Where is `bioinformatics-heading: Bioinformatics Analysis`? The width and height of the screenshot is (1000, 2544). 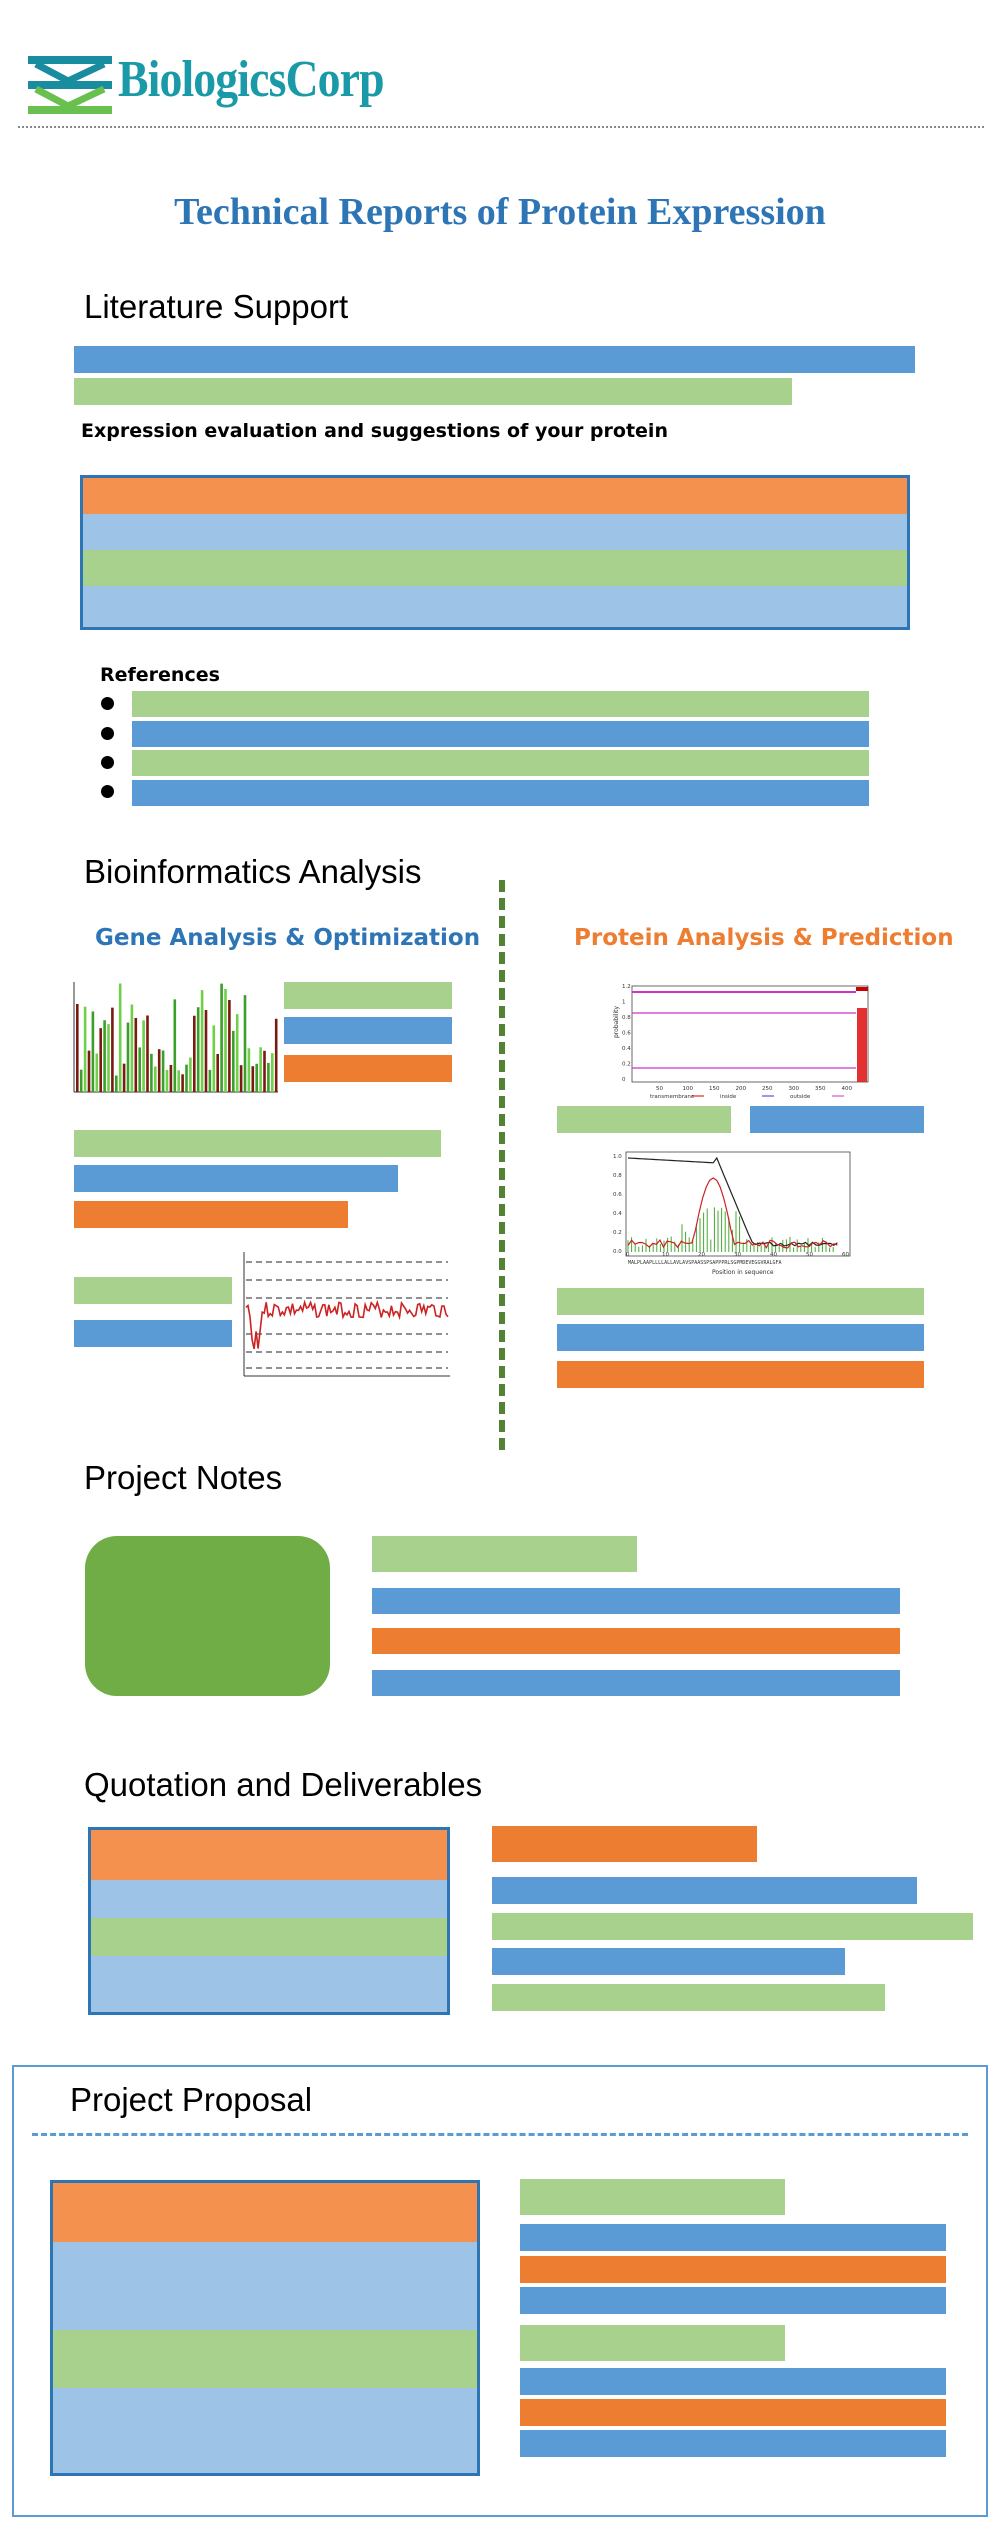 bioinformatics-heading: Bioinformatics Analysis is located at coordinates (253, 871).